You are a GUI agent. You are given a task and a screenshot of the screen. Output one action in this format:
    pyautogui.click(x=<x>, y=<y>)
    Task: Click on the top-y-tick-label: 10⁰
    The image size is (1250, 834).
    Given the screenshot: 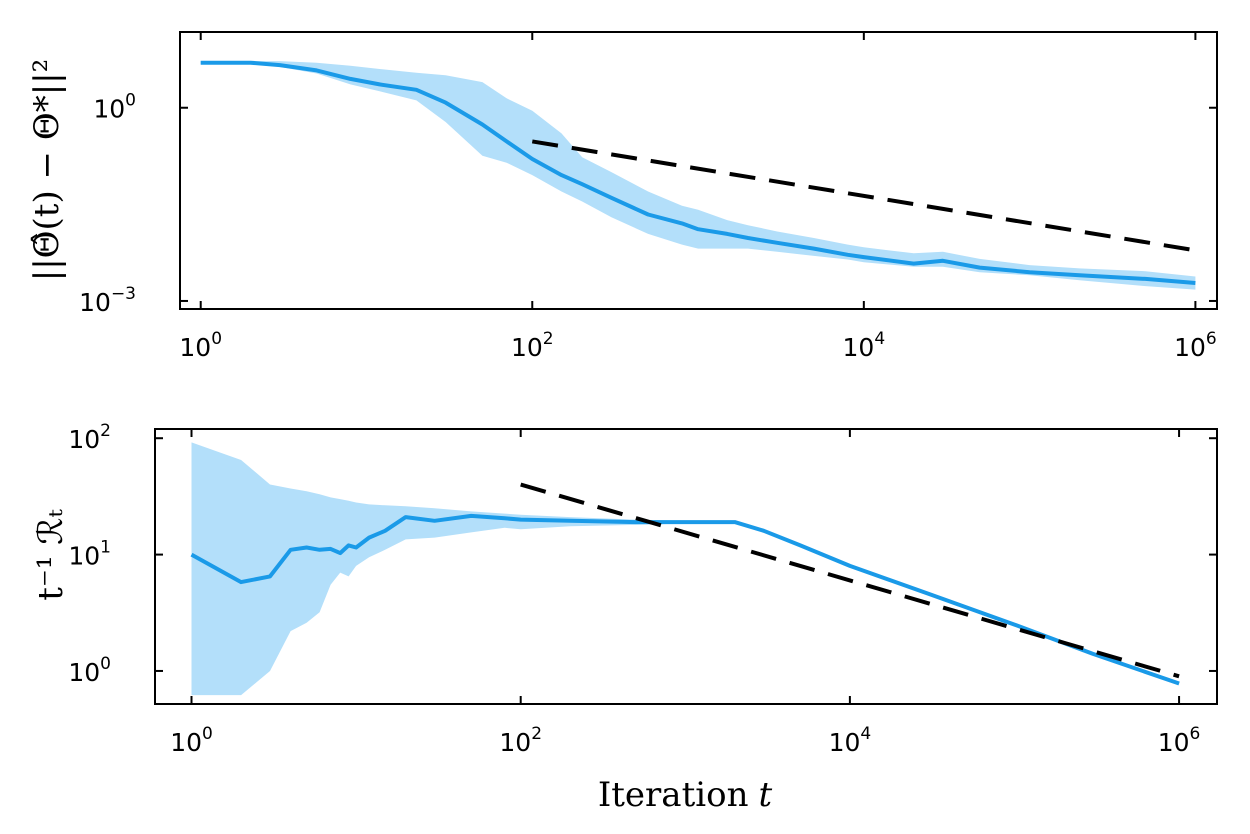 What is the action you would take?
    pyautogui.click(x=114, y=107)
    